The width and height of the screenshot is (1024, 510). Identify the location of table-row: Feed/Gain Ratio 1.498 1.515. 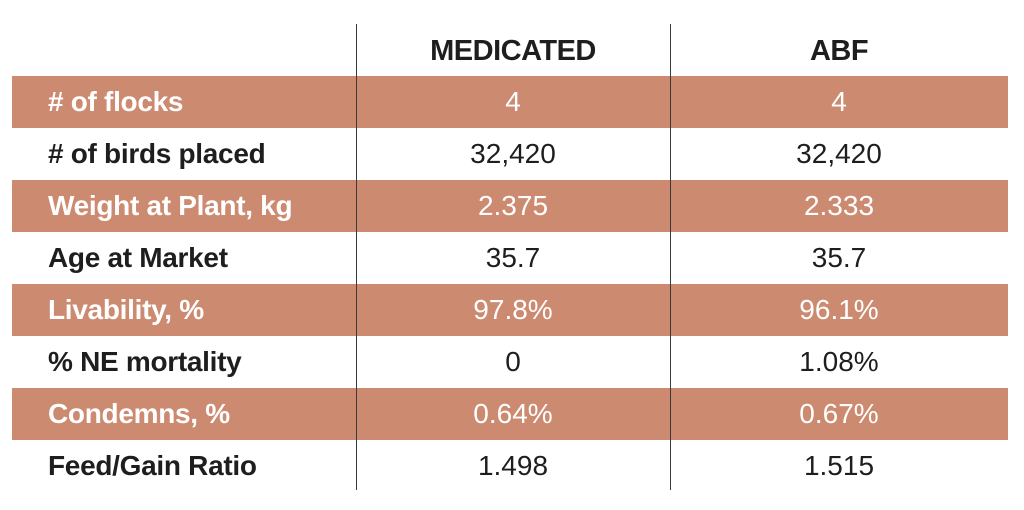
(510, 466).